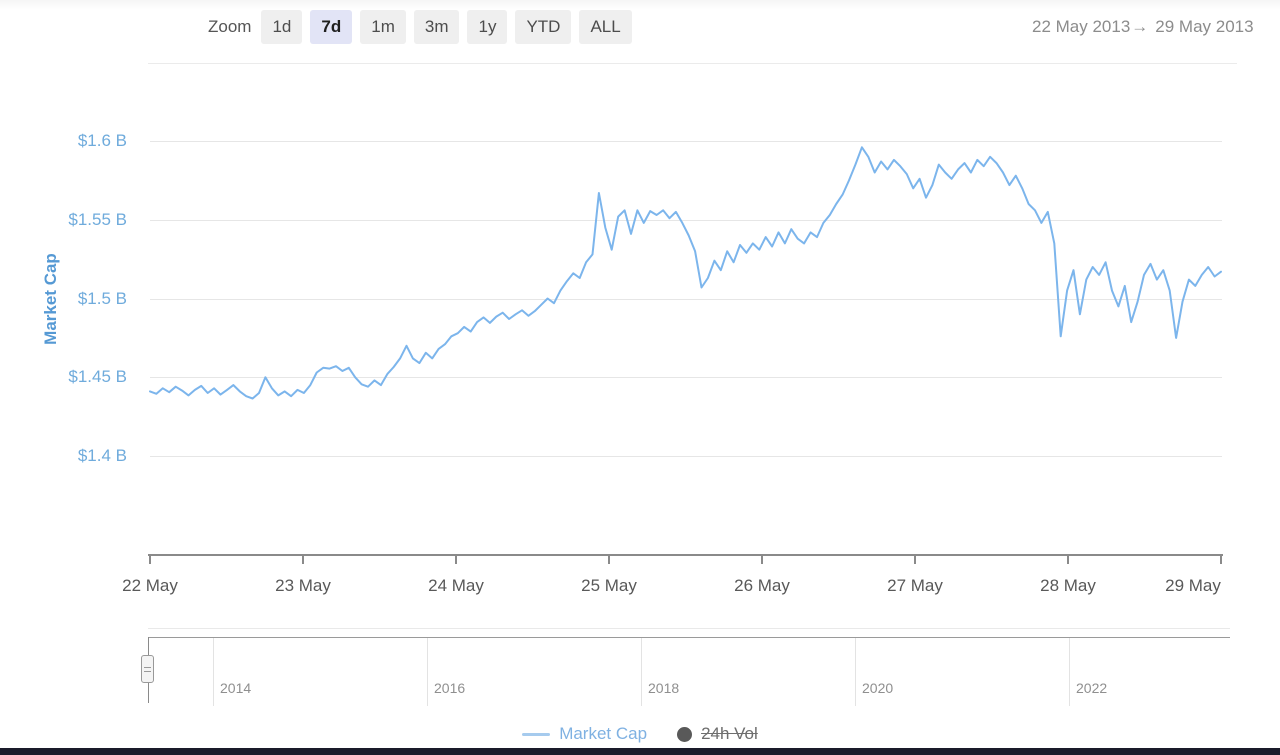 The width and height of the screenshot is (1280, 755). What do you see at coordinates (1193, 585) in the screenshot?
I see `x-tick-label: 29 May` at bounding box center [1193, 585].